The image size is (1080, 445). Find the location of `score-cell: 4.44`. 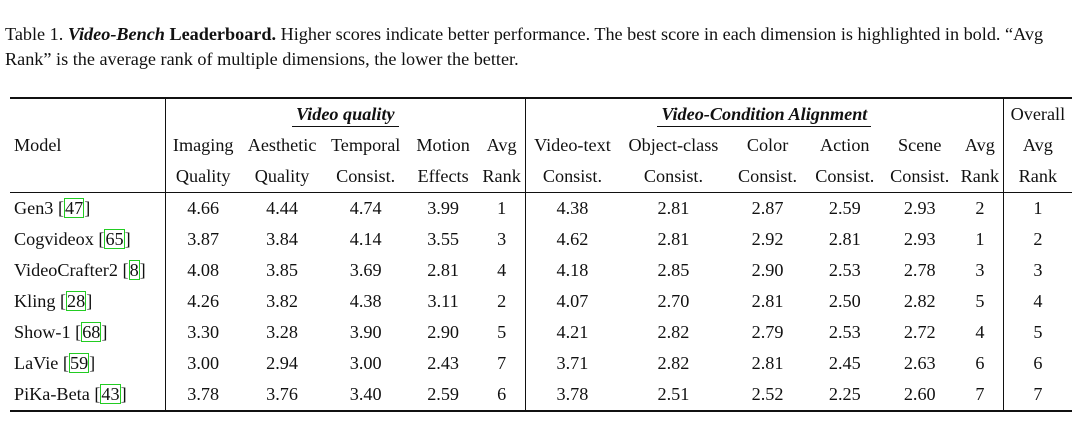

score-cell: 4.44 is located at coordinates (282, 208).